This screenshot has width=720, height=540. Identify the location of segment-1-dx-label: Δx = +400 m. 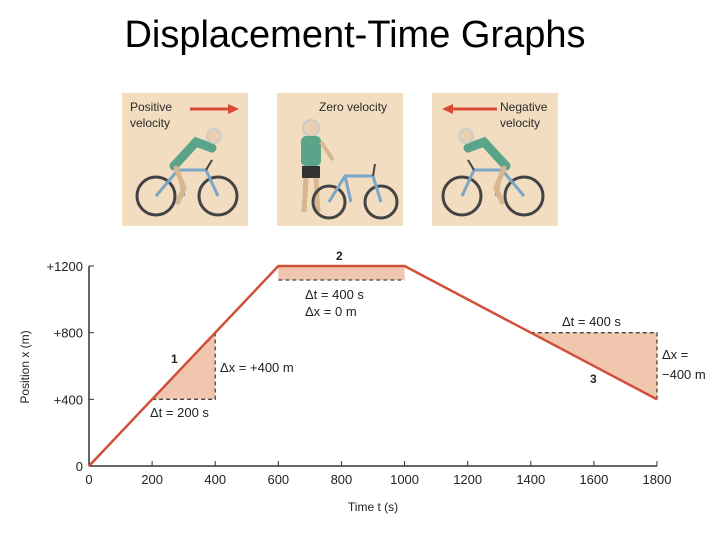
(257, 367).